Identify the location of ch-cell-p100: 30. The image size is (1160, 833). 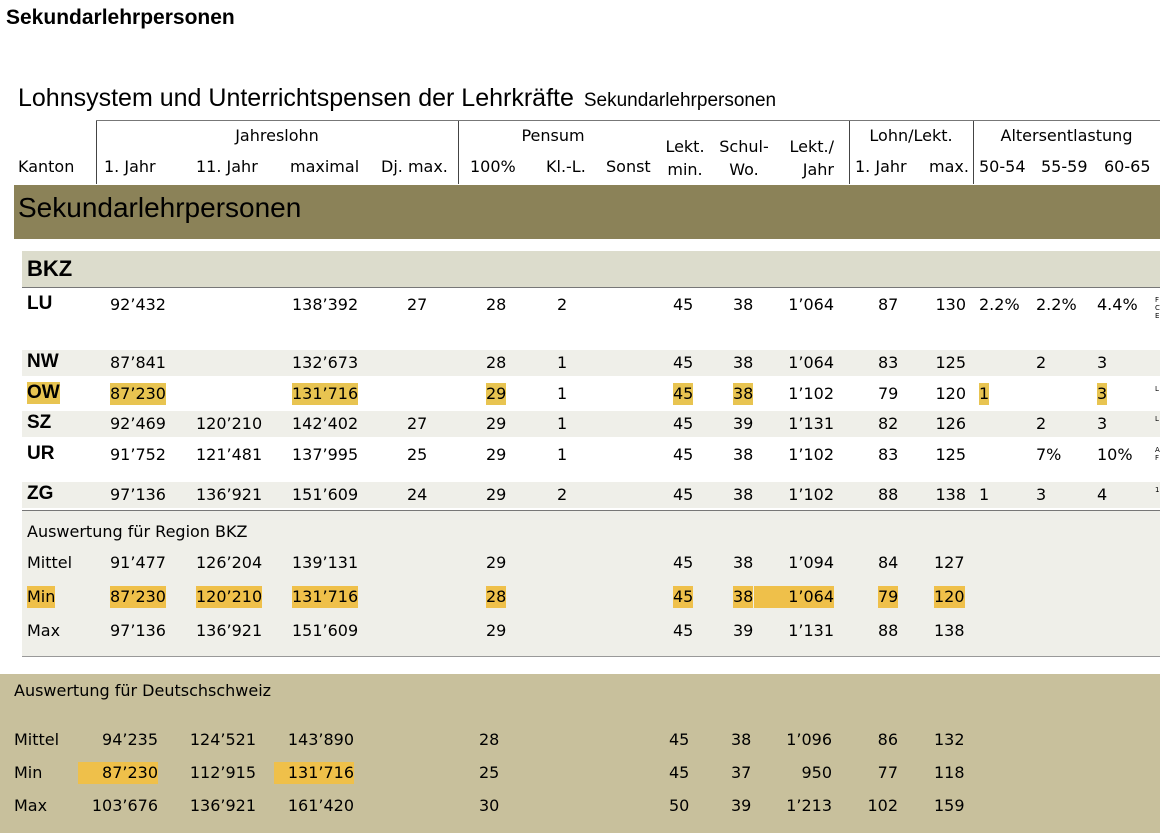
(489, 805).